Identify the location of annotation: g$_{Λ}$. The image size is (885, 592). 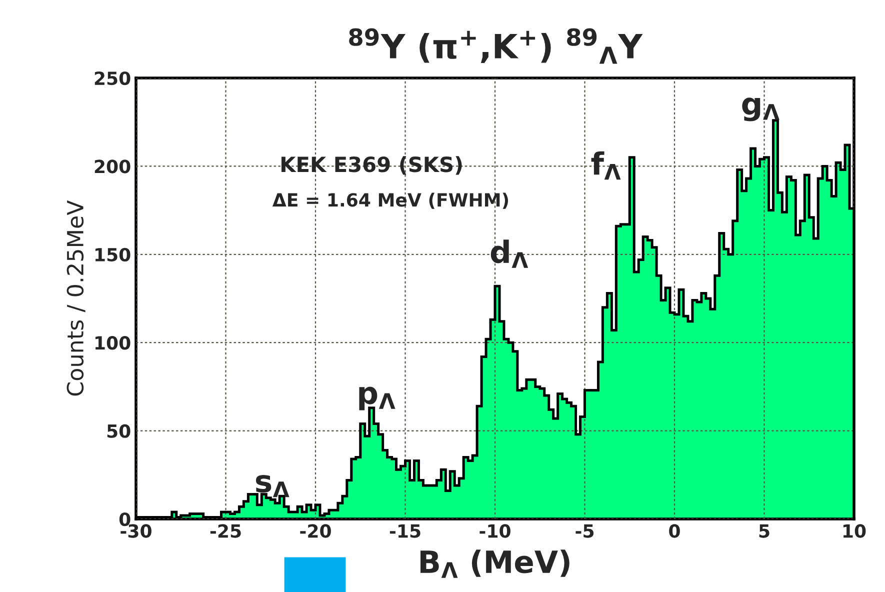
(761, 110).